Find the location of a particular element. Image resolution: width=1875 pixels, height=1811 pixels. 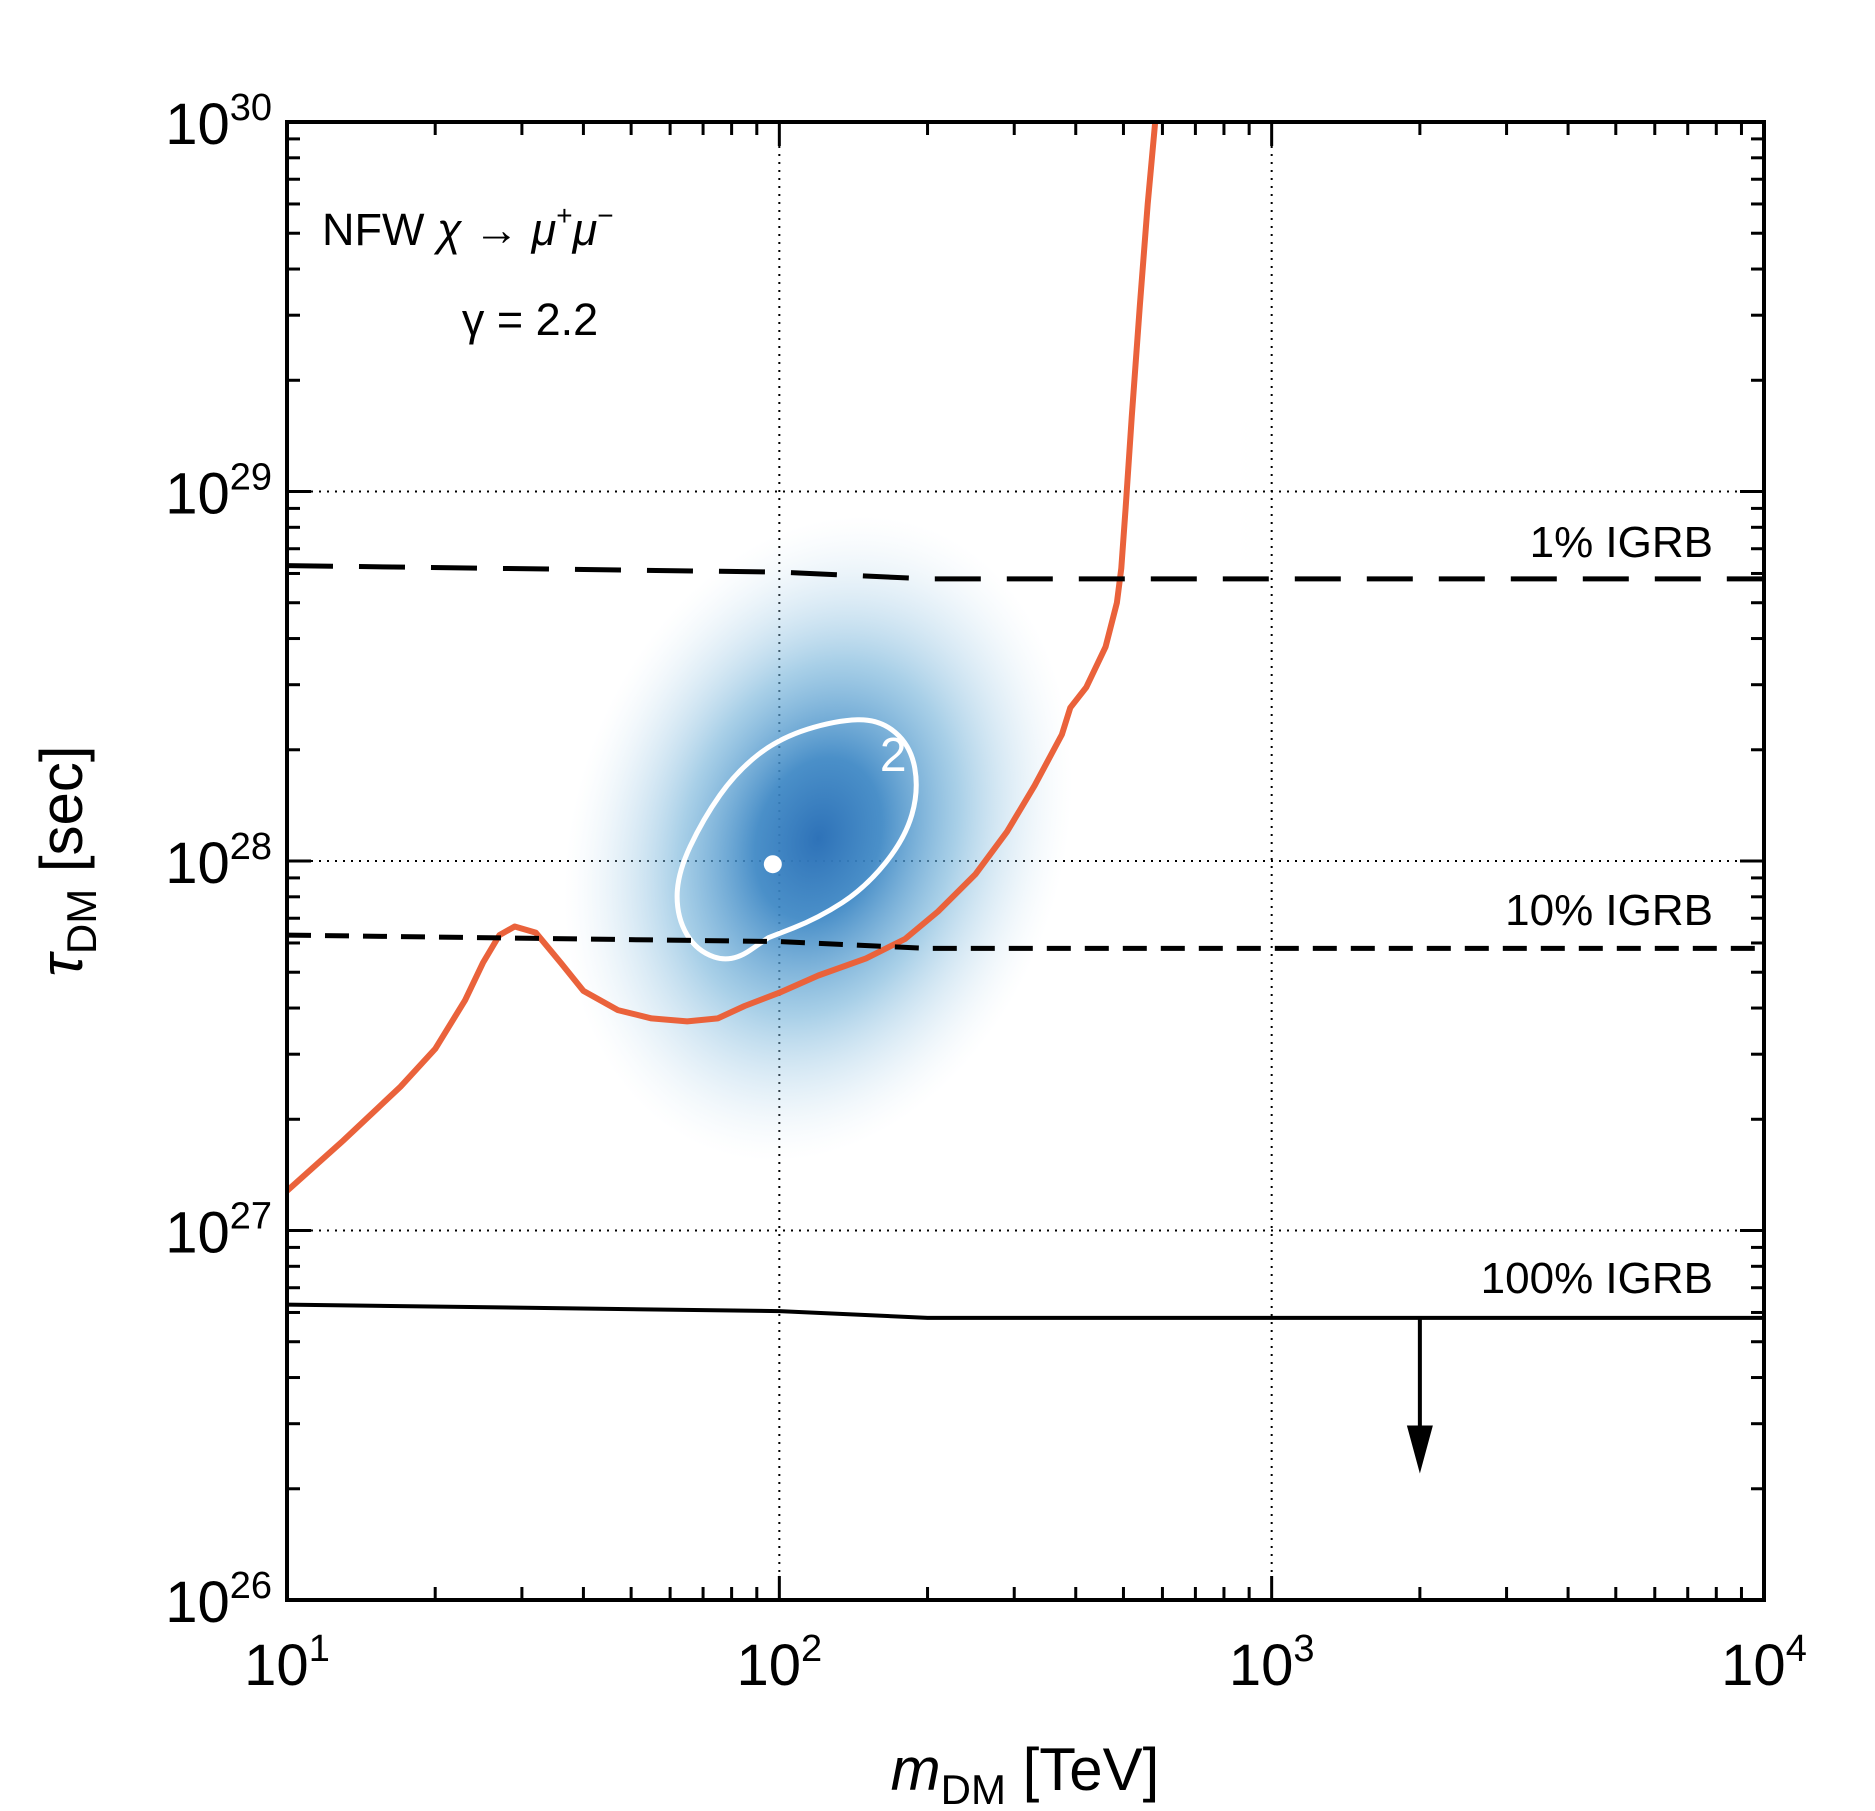

annotation-process: NFW χ → μ+μ− is located at coordinates (468, 227).